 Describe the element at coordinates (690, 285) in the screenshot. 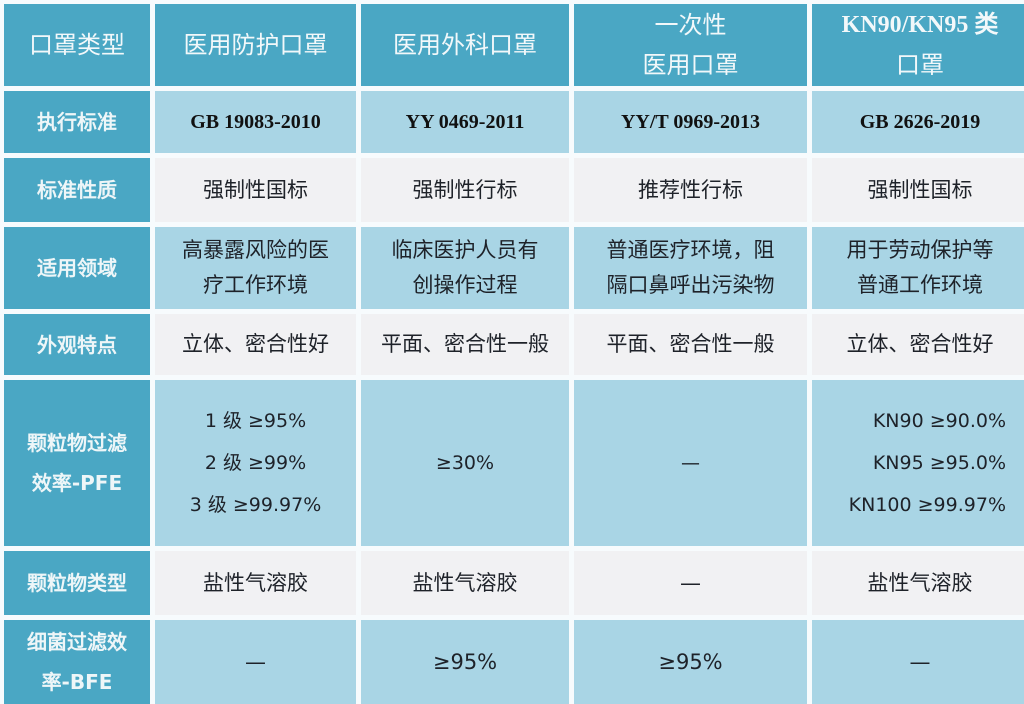

I see `cell-text: 隔口鼻呼出污染物` at that location.